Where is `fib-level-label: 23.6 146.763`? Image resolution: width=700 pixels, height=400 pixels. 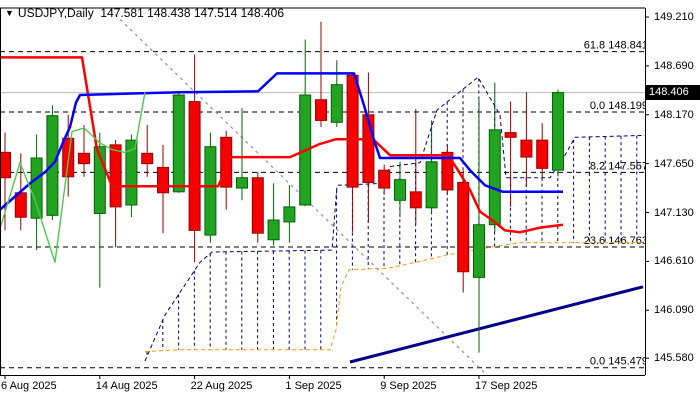 fib-level-label: 23.6 146.763 is located at coordinates (616, 241).